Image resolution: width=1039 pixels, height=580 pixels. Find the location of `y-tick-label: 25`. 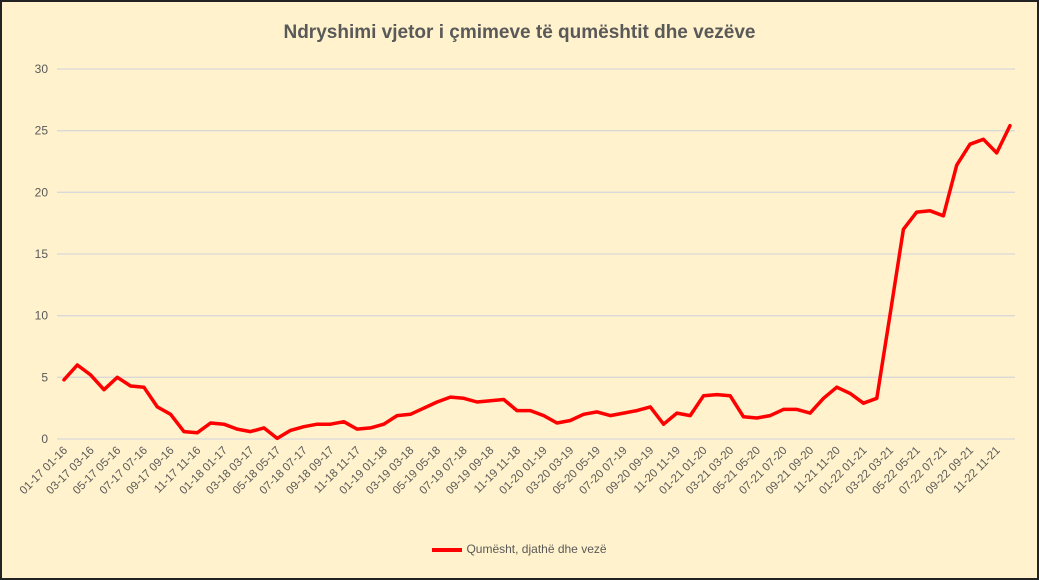

y-tick-label: 25 is located at coordinates (42, 131).